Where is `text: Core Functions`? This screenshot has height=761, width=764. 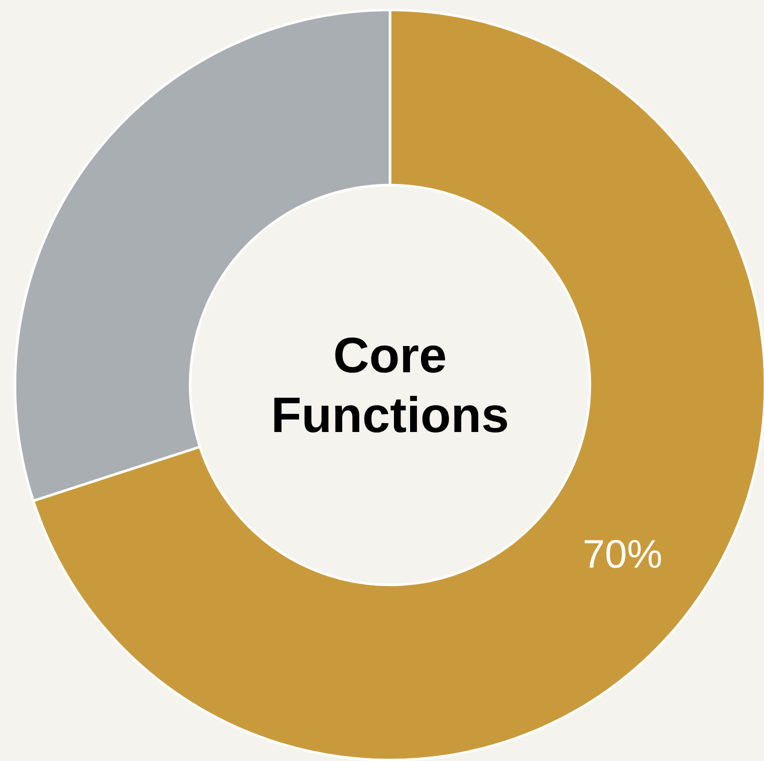 text: Core Functions is located at coordinates (390, 385).